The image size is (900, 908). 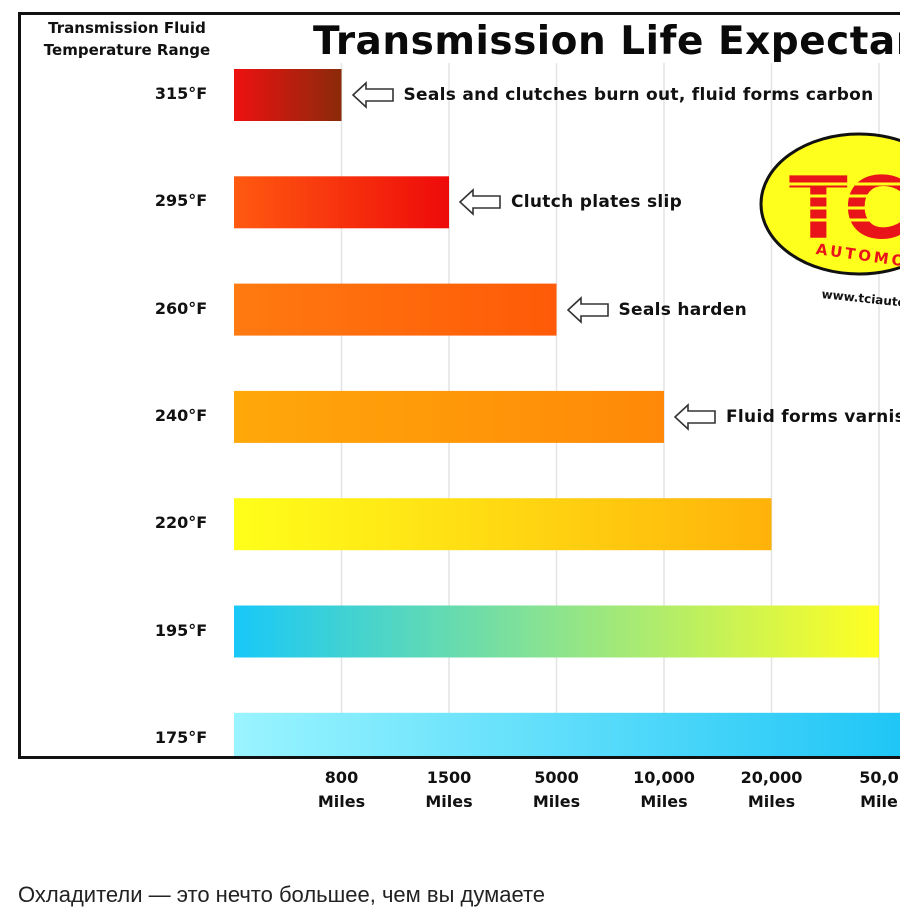 I want to click on annotation: Fluid forms varnis, so click(x=787, y=417).